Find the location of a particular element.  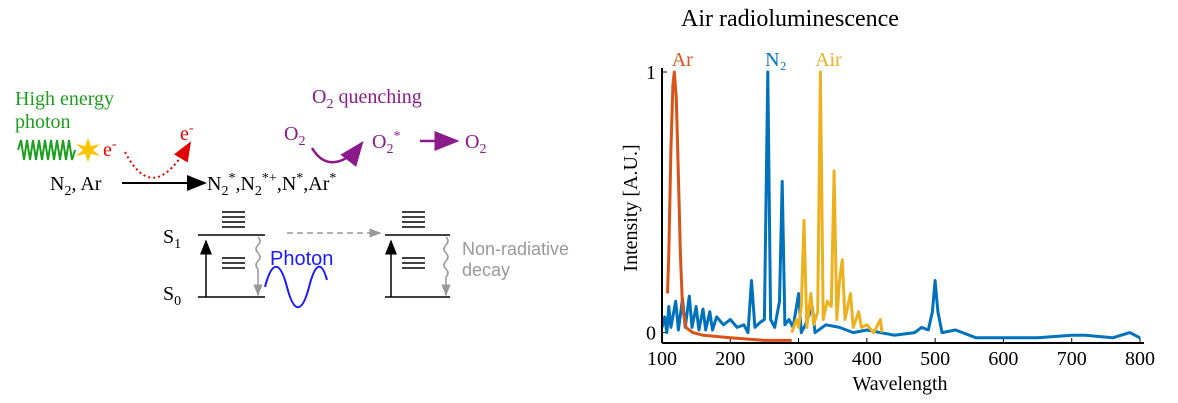

x-tick-label: 700 is located at coordinates (1072, 359).